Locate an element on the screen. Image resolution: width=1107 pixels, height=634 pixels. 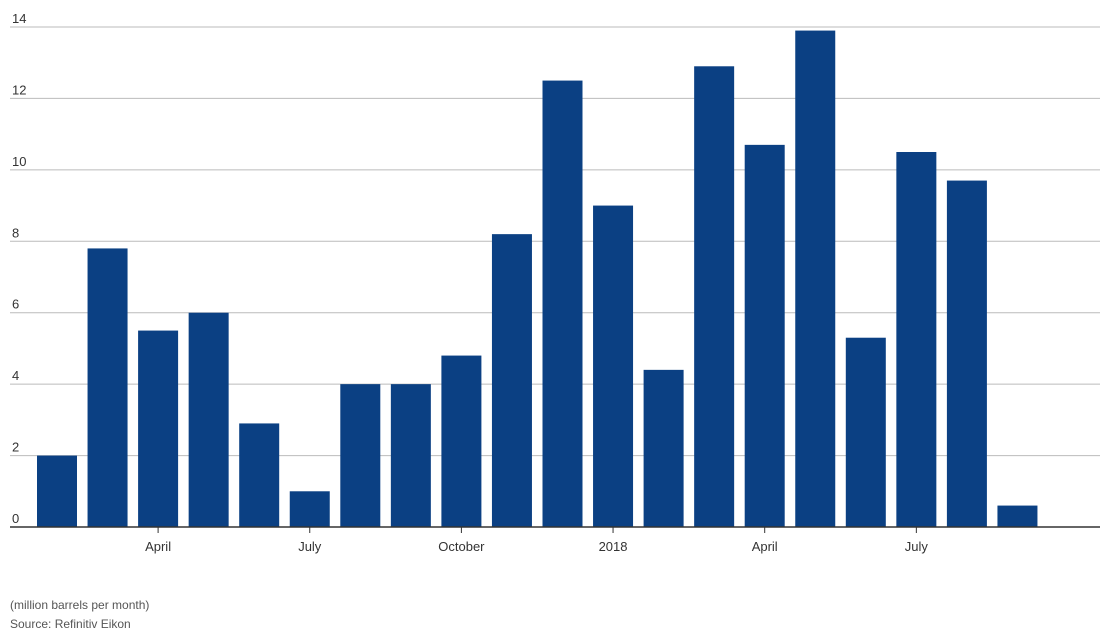
x-tick-label: October is located at coordinates (461, 546).